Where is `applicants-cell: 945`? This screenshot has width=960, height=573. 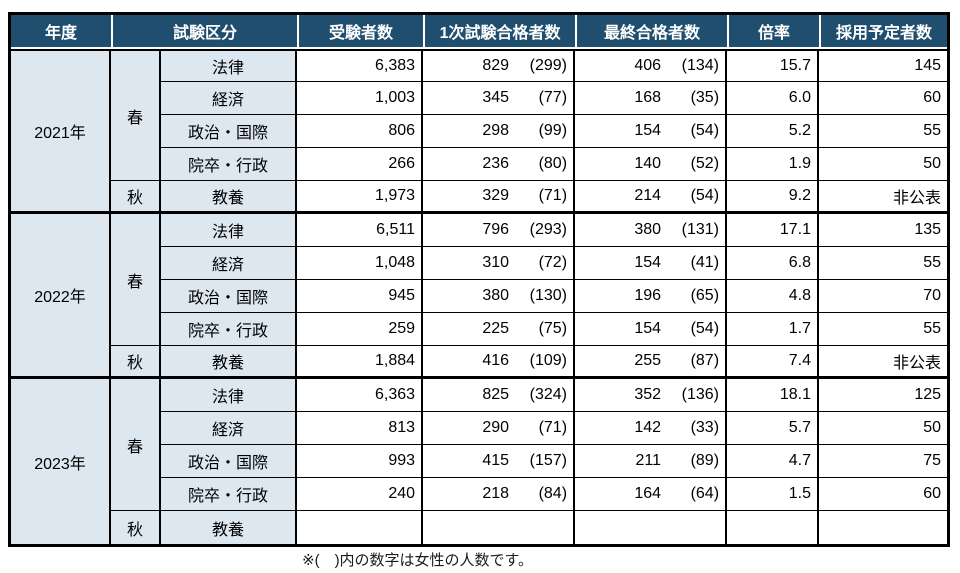 applicants-cell: 945 is located at coordinates (360, 296).